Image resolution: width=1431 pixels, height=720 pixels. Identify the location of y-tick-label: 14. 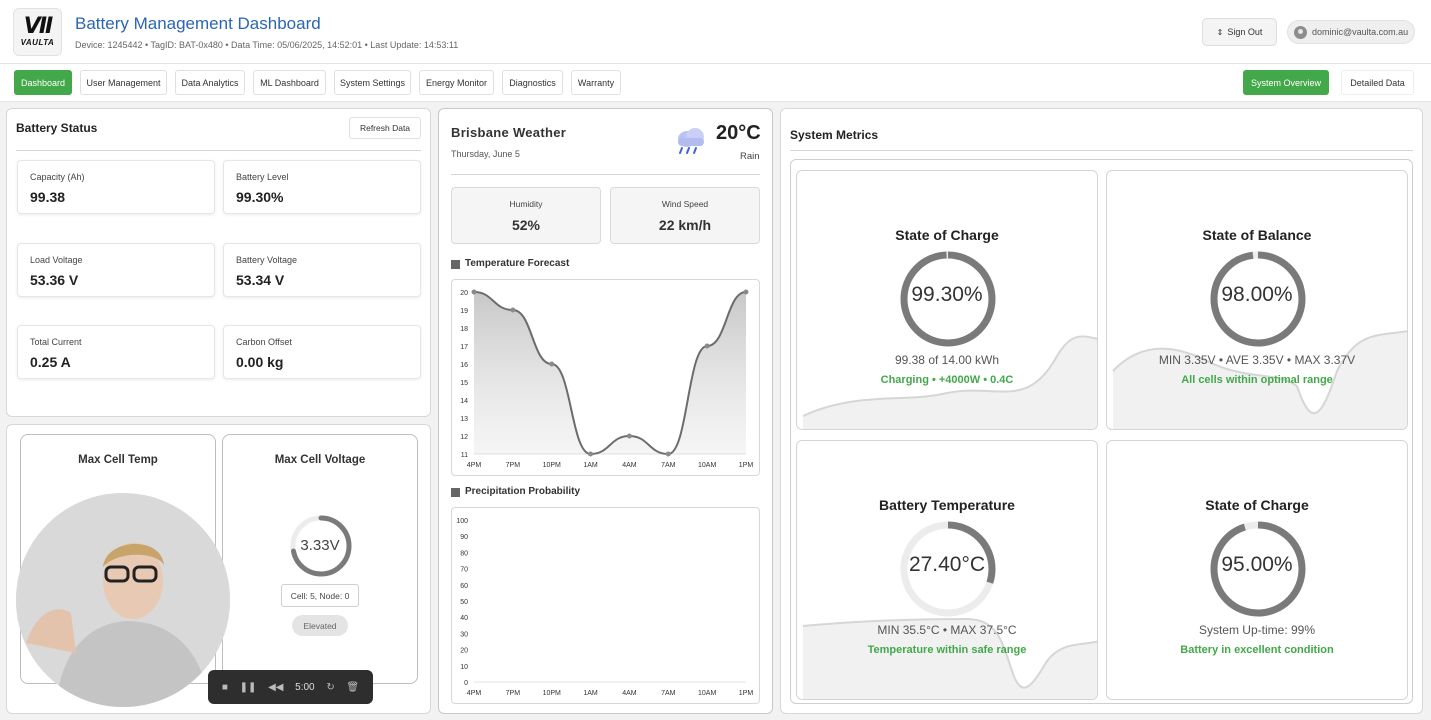
(464, 401).